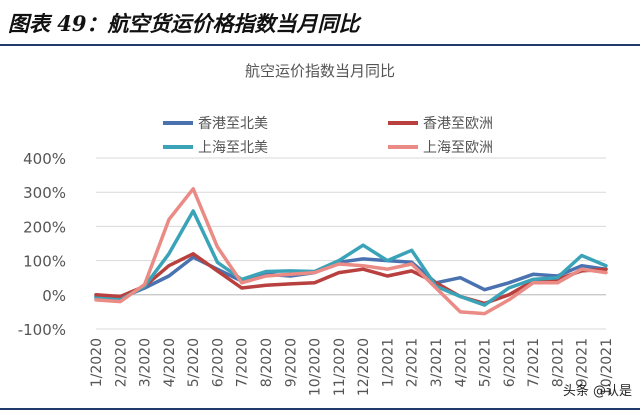 This screenshot has height=412, width=640. I want to click on legend-label: 上海至欧洲, so click(458, 148).